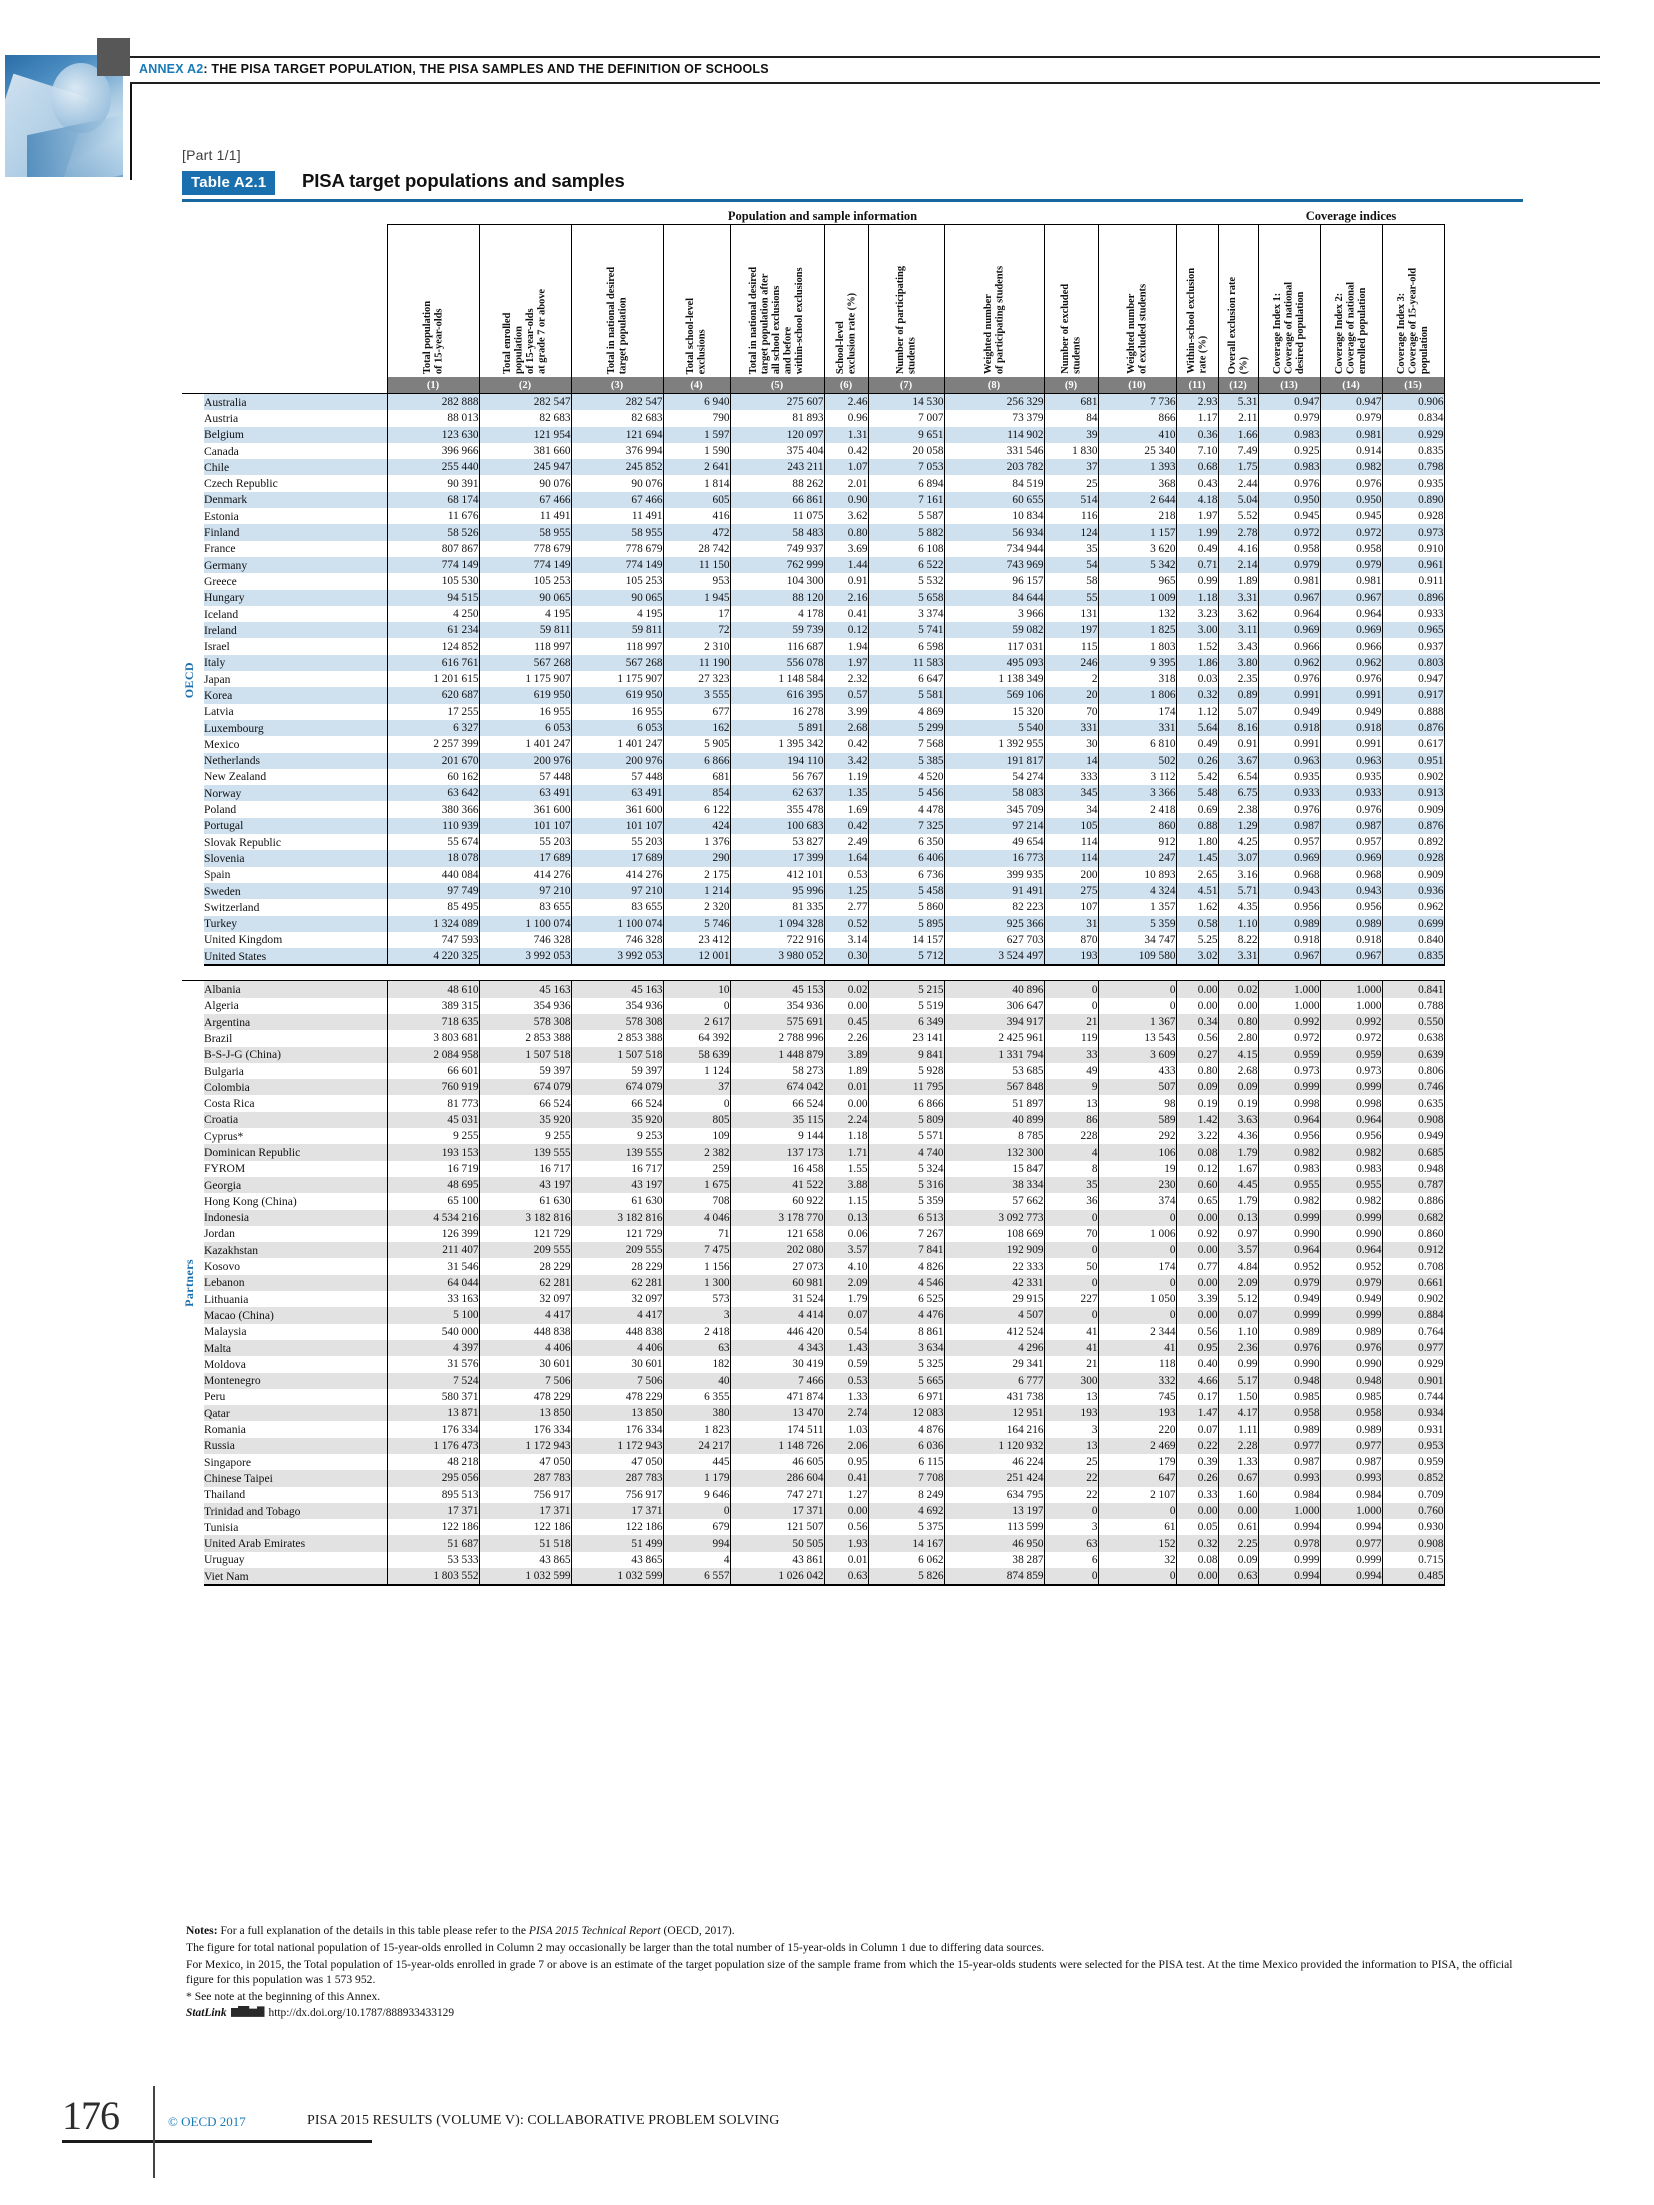 This screenshot has height=2205, width=1654. What do you see at coordinates (193, 213) in the screenshot?
I see `corner-cell` at bounding box center [193, 213].